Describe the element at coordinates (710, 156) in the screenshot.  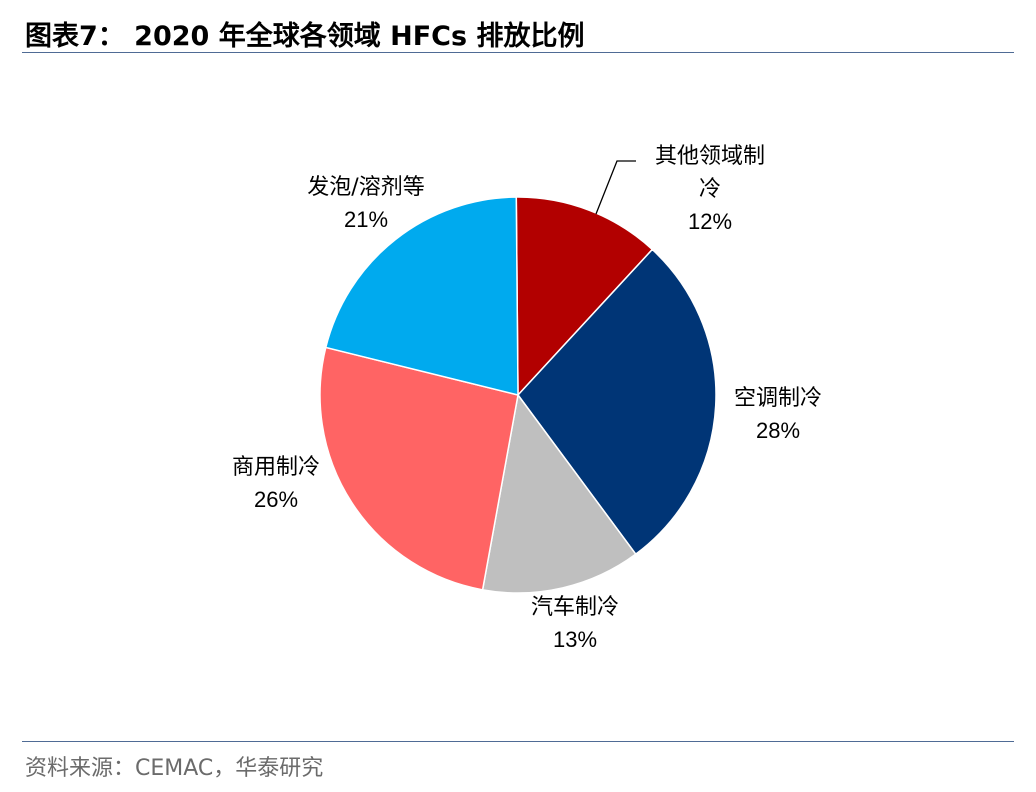
I see `slice-label-other: 其他领域制` at that location.